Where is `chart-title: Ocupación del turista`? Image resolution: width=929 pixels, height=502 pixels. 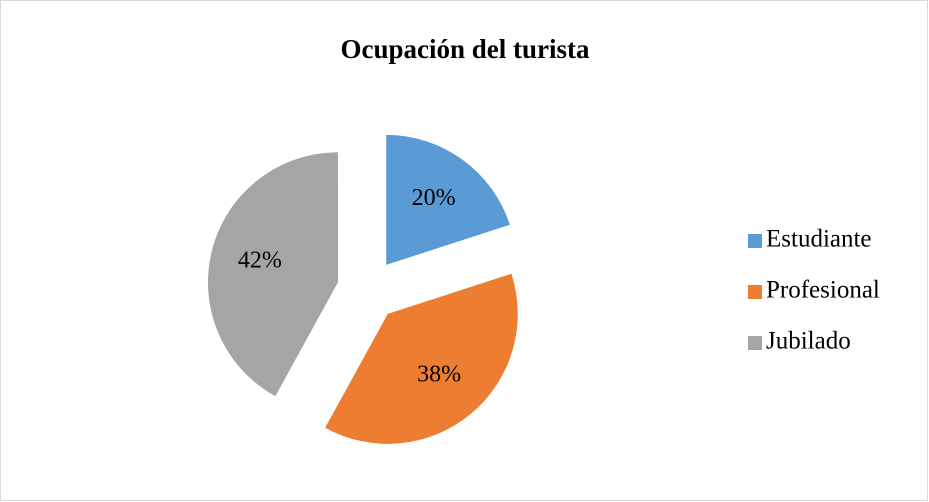 chart-title: Ocupación del turista is located at coordinates (465, 49).